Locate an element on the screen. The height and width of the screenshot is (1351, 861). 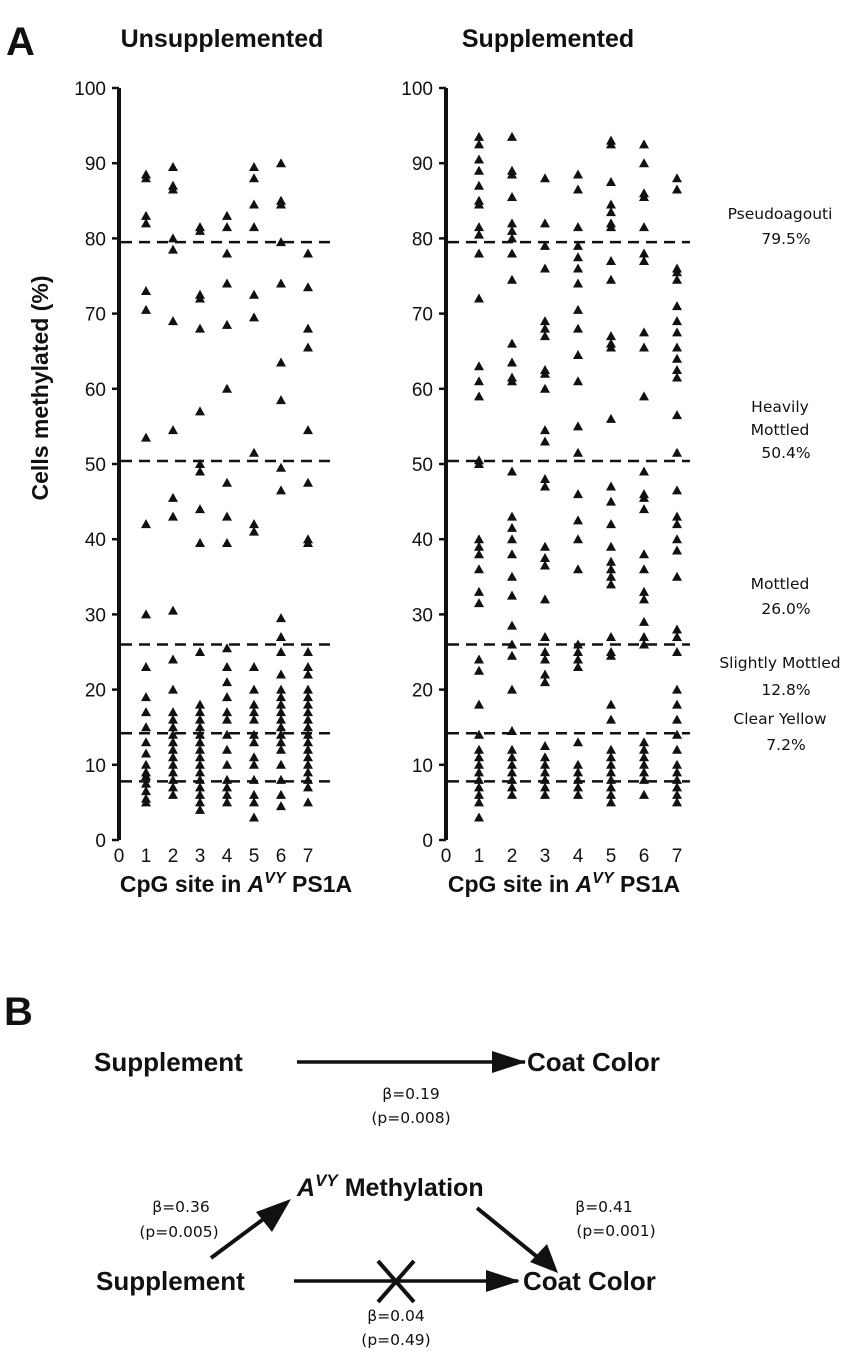
right-y-tick-label: 80 is located at coordinates (422, 239).